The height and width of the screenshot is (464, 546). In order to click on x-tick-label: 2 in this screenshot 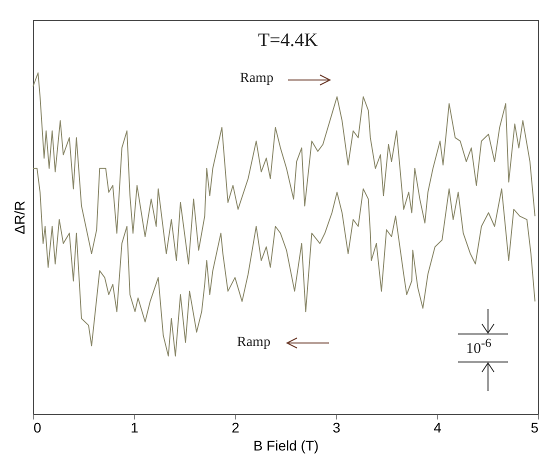, I will do `click(236, 428)`.